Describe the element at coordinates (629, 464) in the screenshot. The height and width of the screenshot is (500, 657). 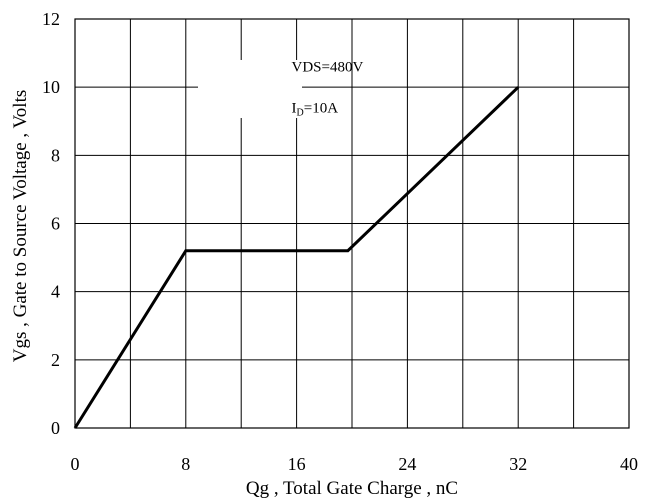
I see `x-tick-label: 40` at that location.